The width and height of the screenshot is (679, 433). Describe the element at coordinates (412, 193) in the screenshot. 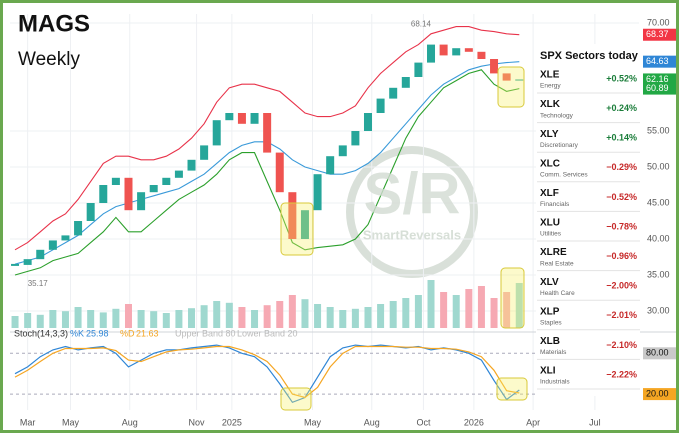

I see `watermark-logo: S/R` at that location.